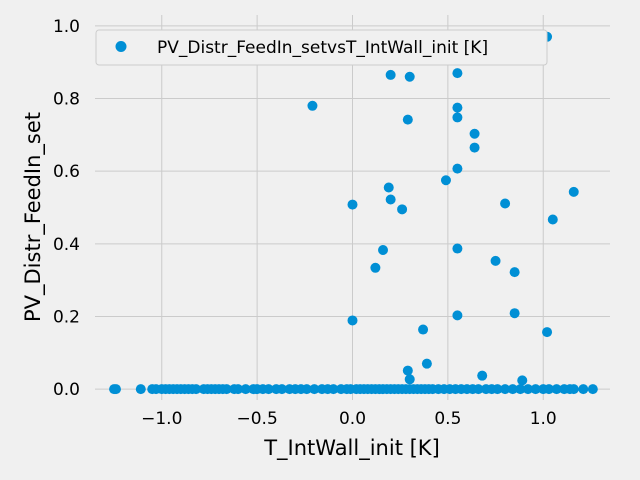  I want to click on y-tick-label: 0.0, so click(66, 390).